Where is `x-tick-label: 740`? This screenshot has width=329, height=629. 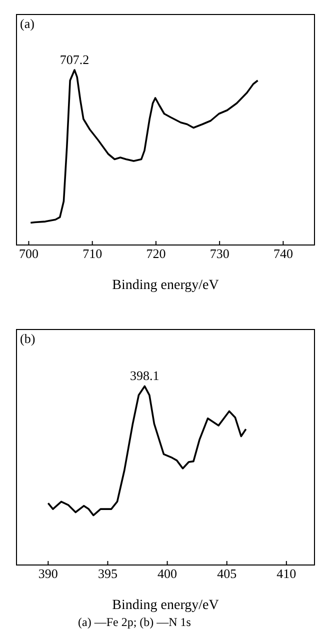 x-tick-label: 740 is located at coordinates (283, 254).